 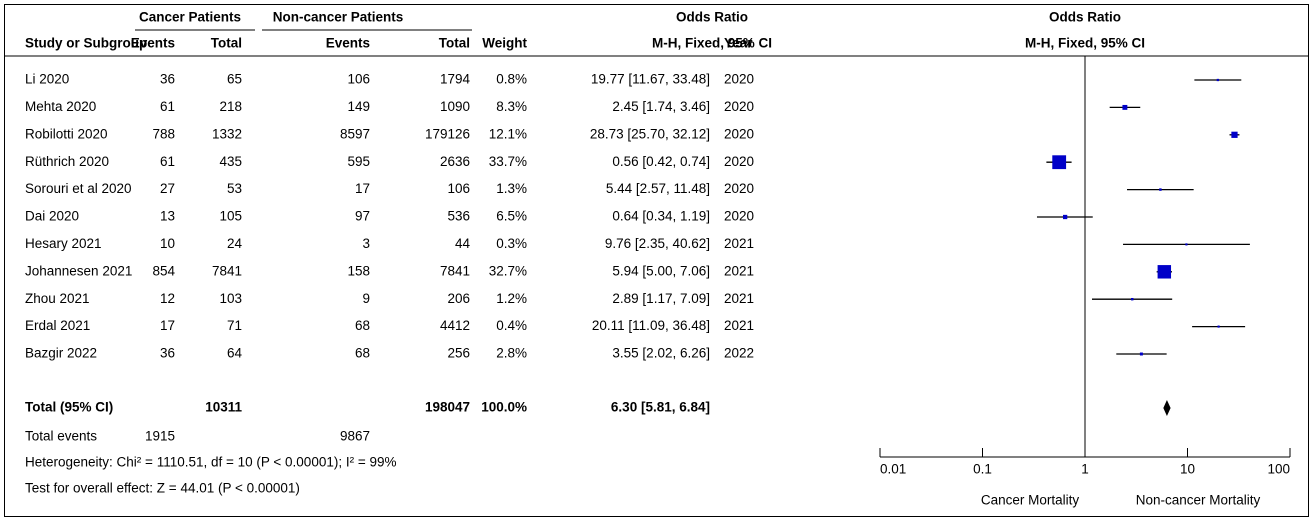 What do you see at coordinates (1085, 43) in the screenshot?
I see `plot-subtitle: M-H, Fixed, 95% CI` at bounding box center [1085, 43].